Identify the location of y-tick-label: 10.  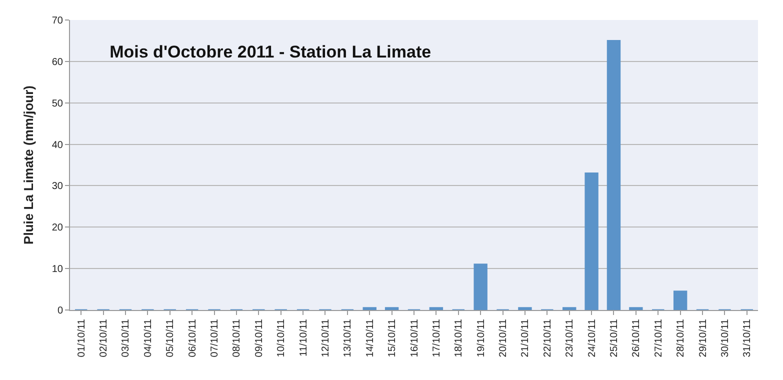
(58, 270).